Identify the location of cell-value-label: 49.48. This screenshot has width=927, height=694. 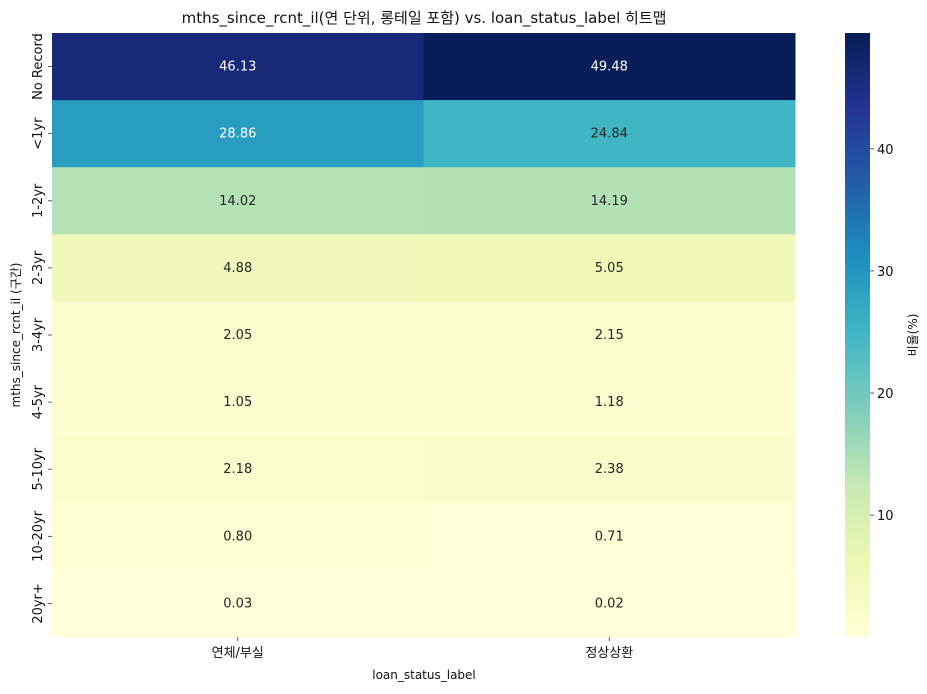
(609, 67).